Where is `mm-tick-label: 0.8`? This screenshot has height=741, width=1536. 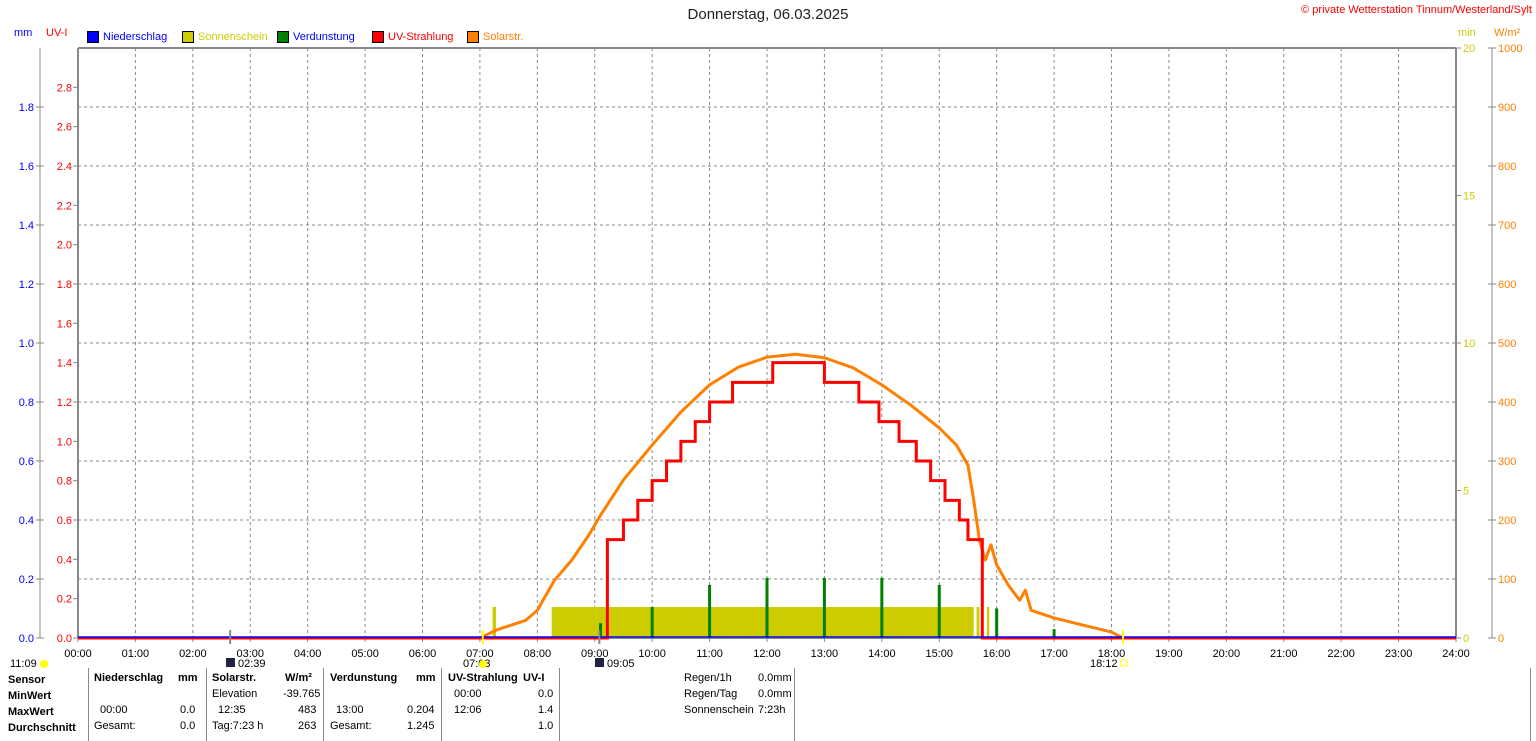
mm-tick-label: 0.8 is located at coordinates (26, 403).